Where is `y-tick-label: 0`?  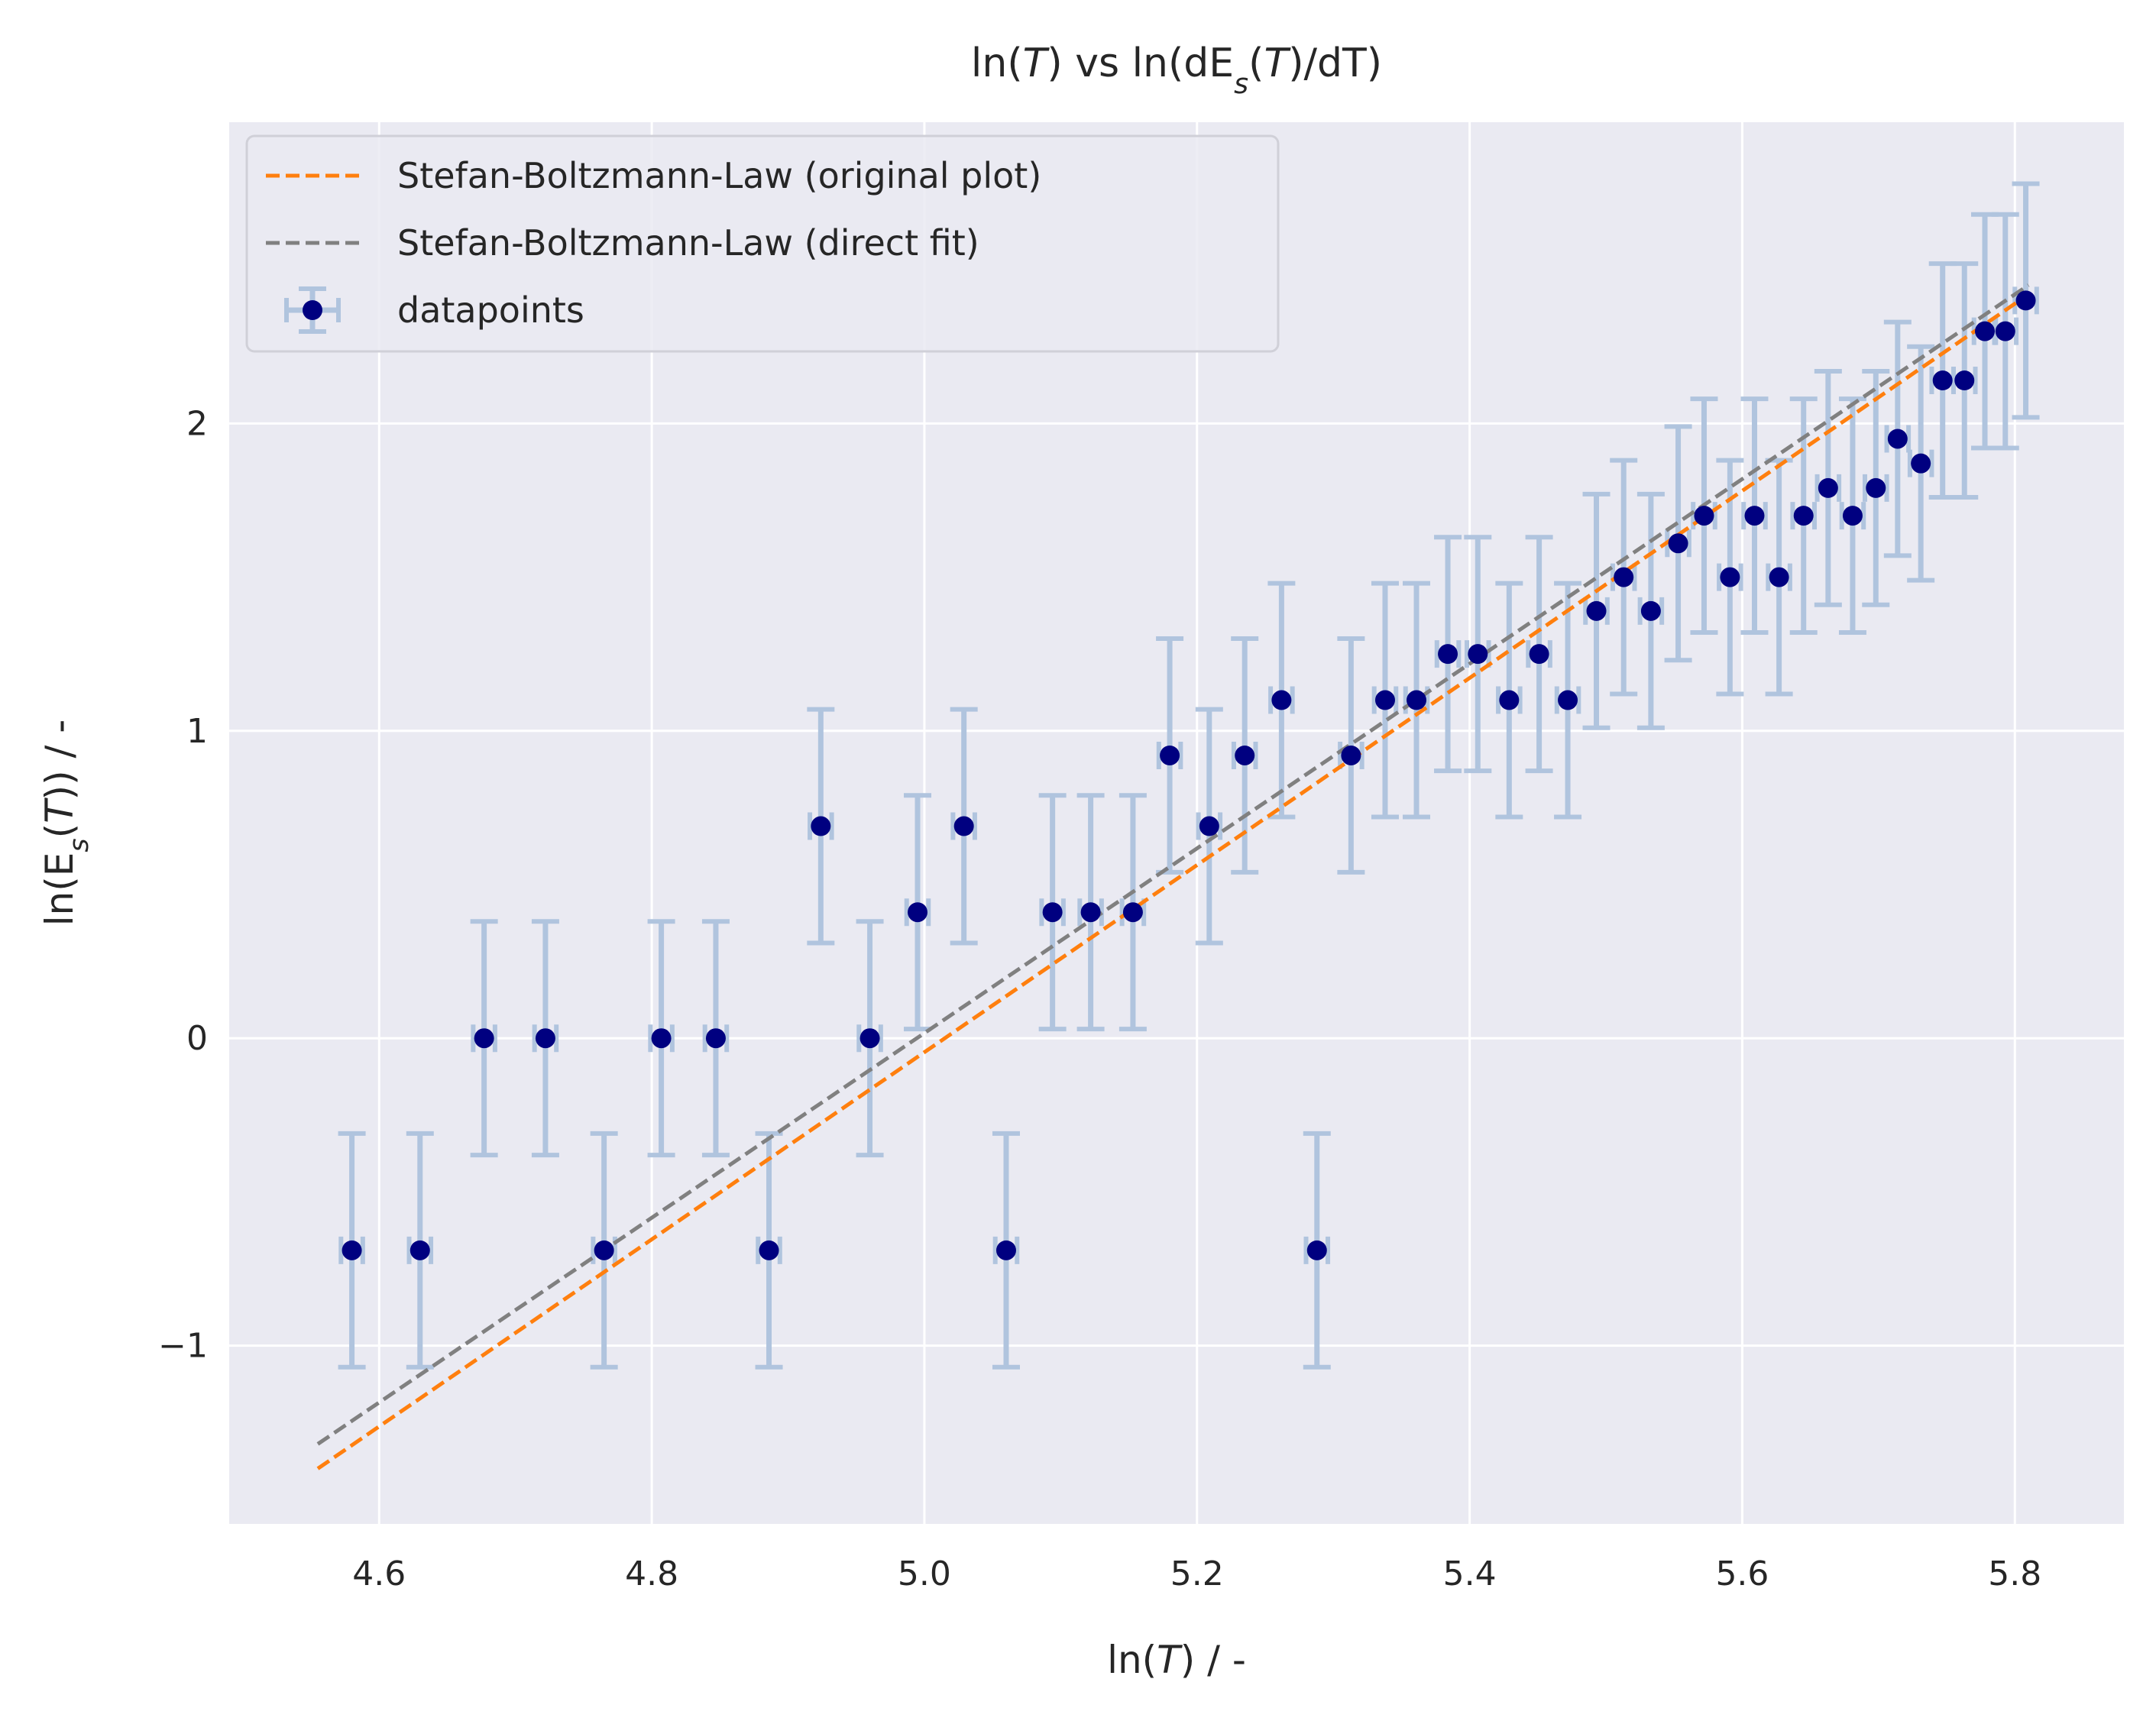
y-tick-label: 0 is located at coordinates (197, 1038).